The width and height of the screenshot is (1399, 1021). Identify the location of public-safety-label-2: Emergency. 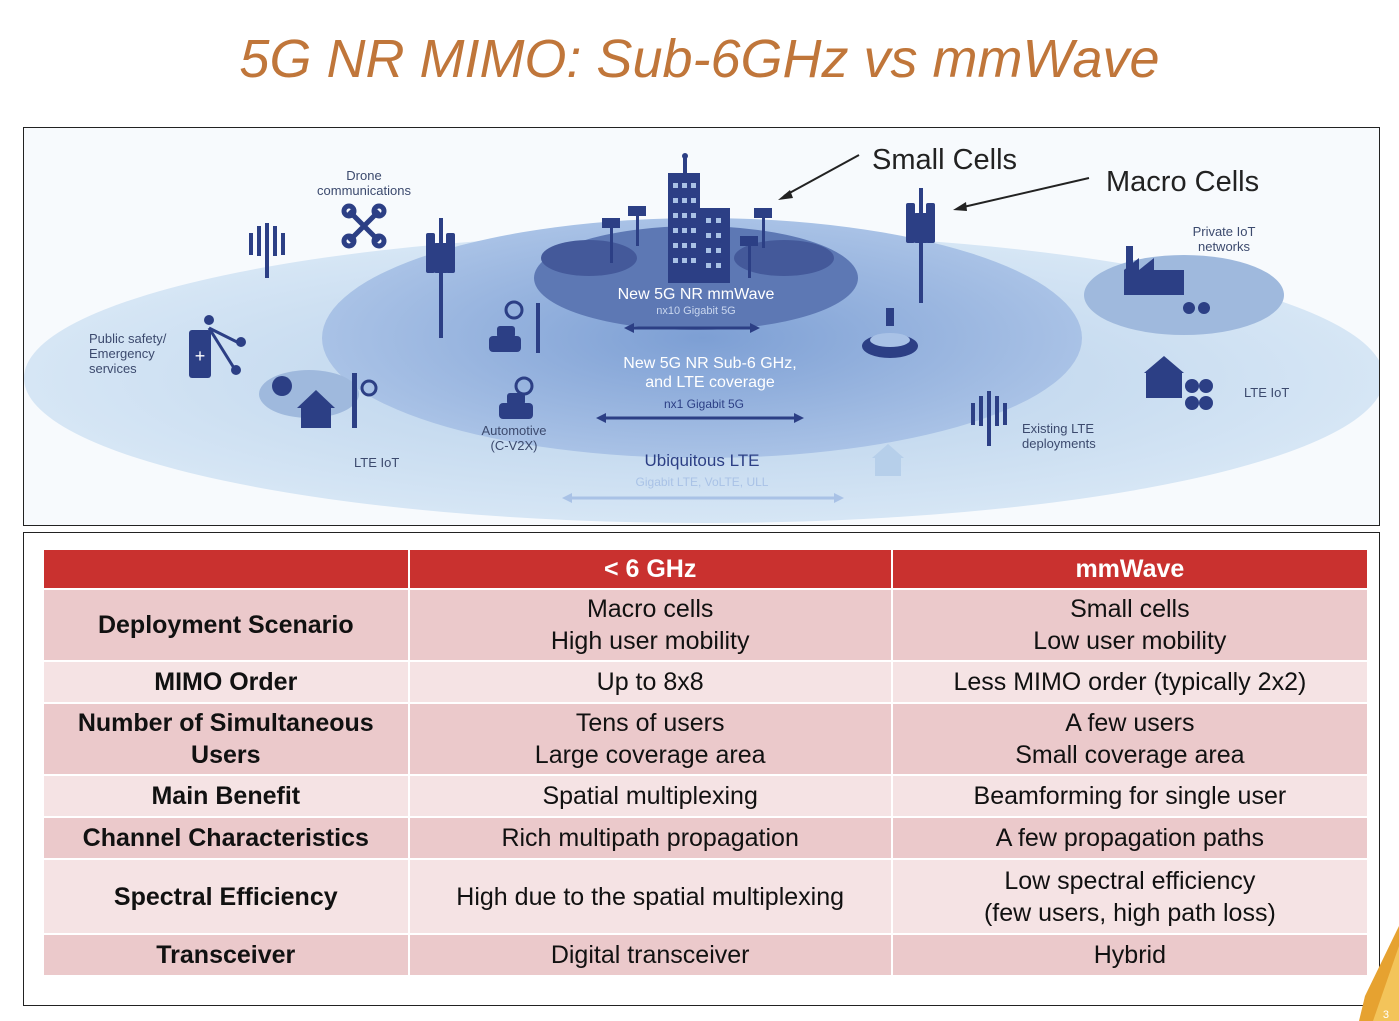
(122, 353).